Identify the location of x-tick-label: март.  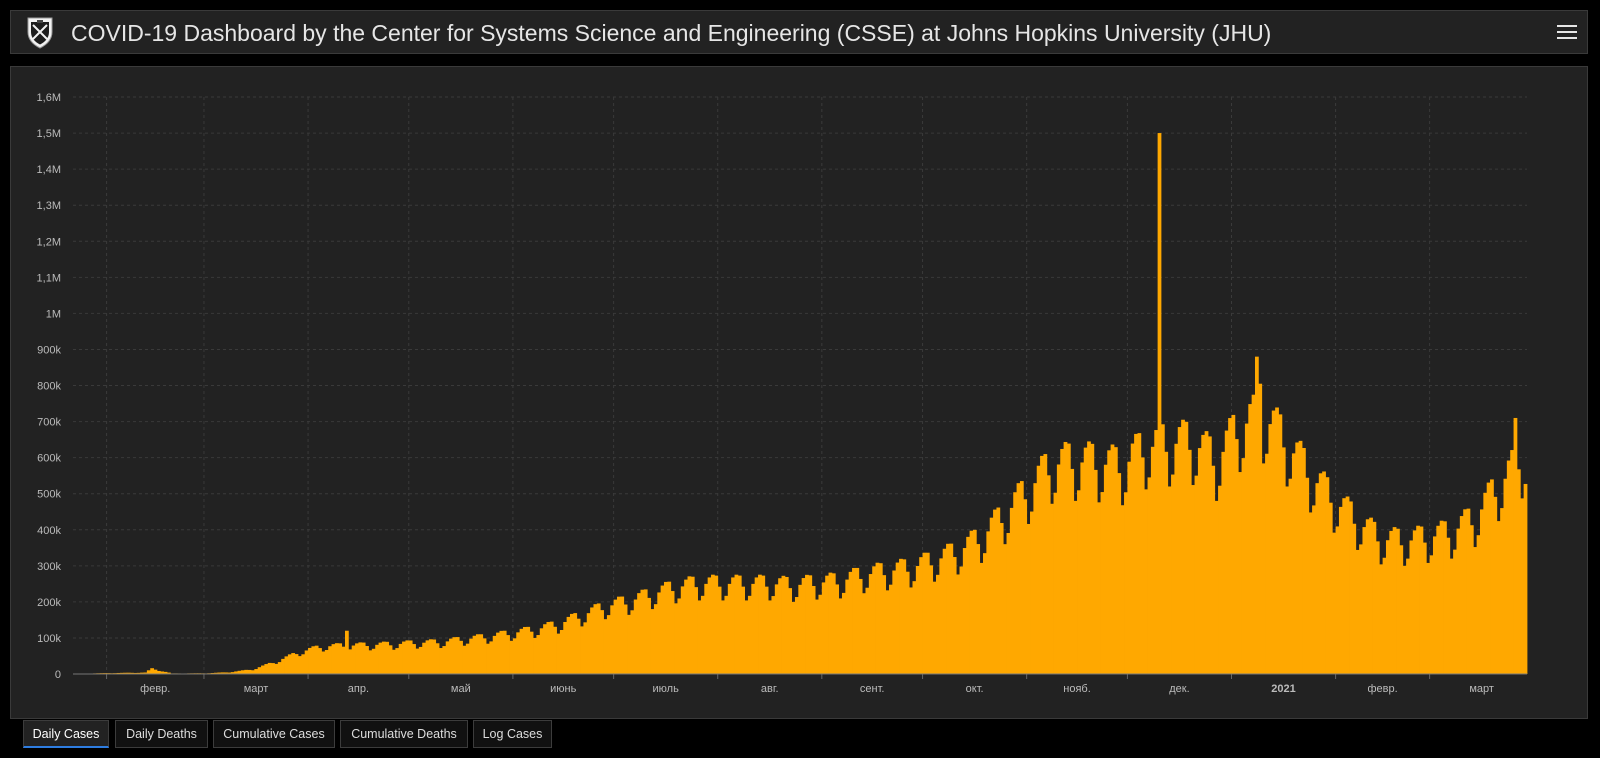
(256, 689).